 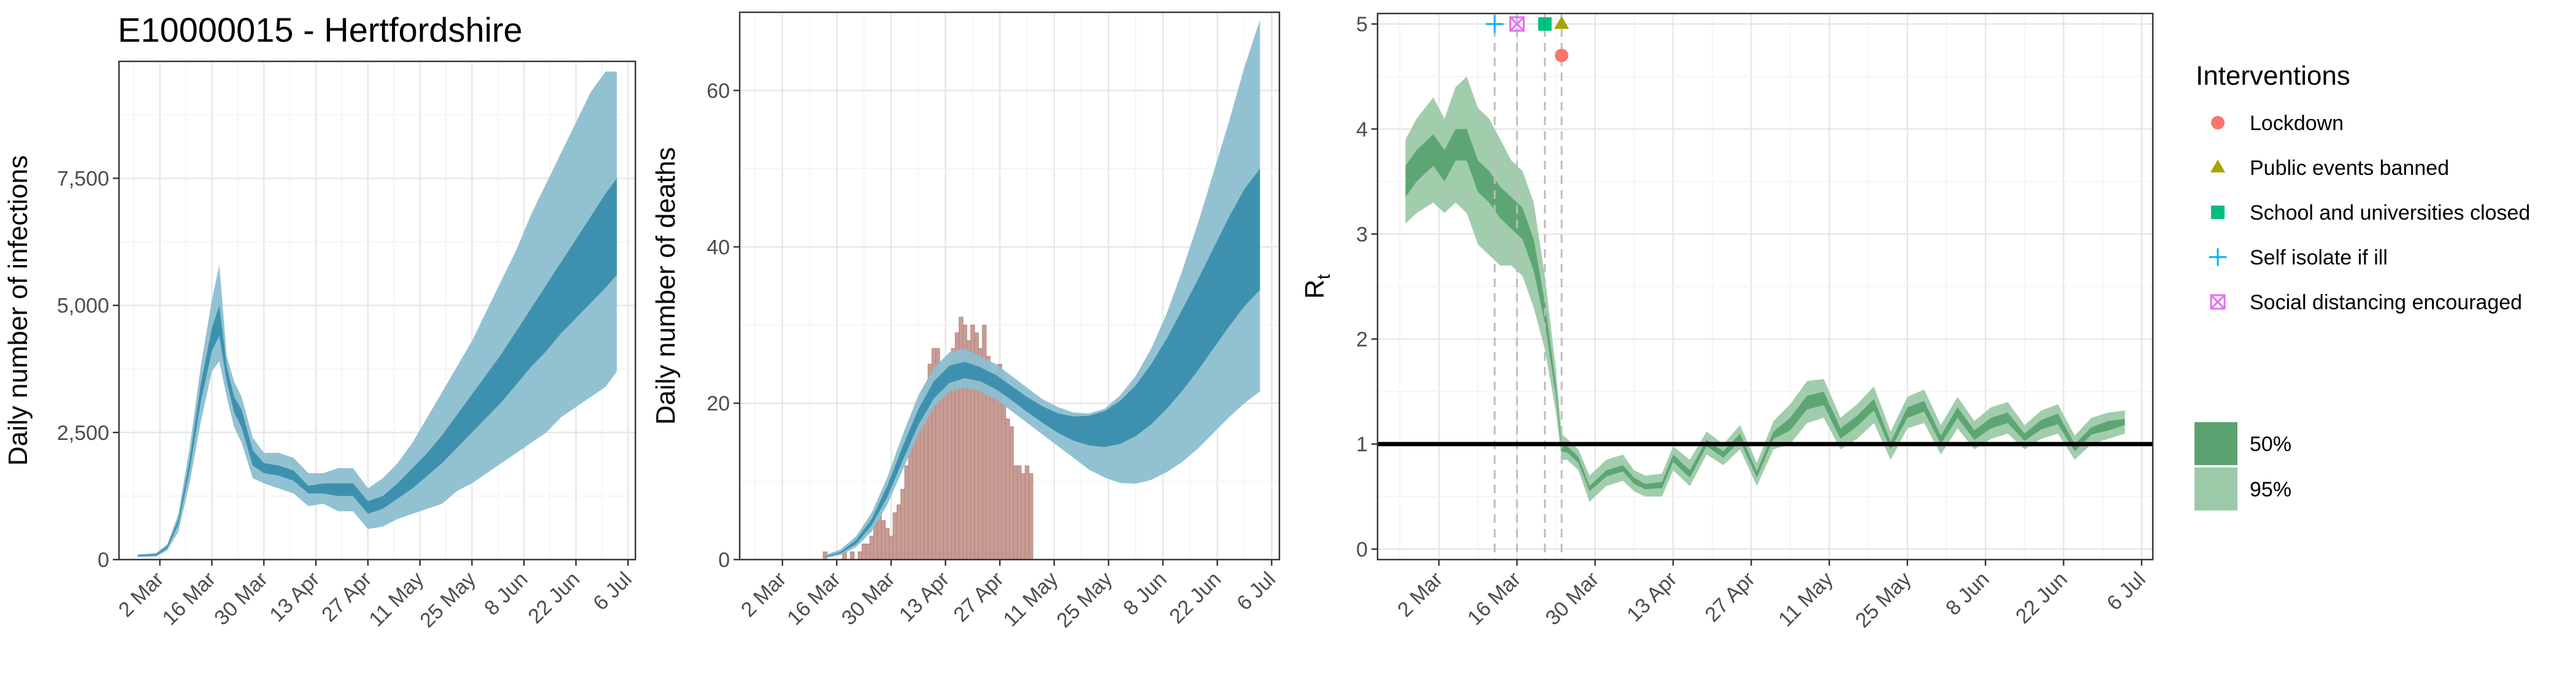 I want to click on boxx-box, so click(x=2218, y=302).